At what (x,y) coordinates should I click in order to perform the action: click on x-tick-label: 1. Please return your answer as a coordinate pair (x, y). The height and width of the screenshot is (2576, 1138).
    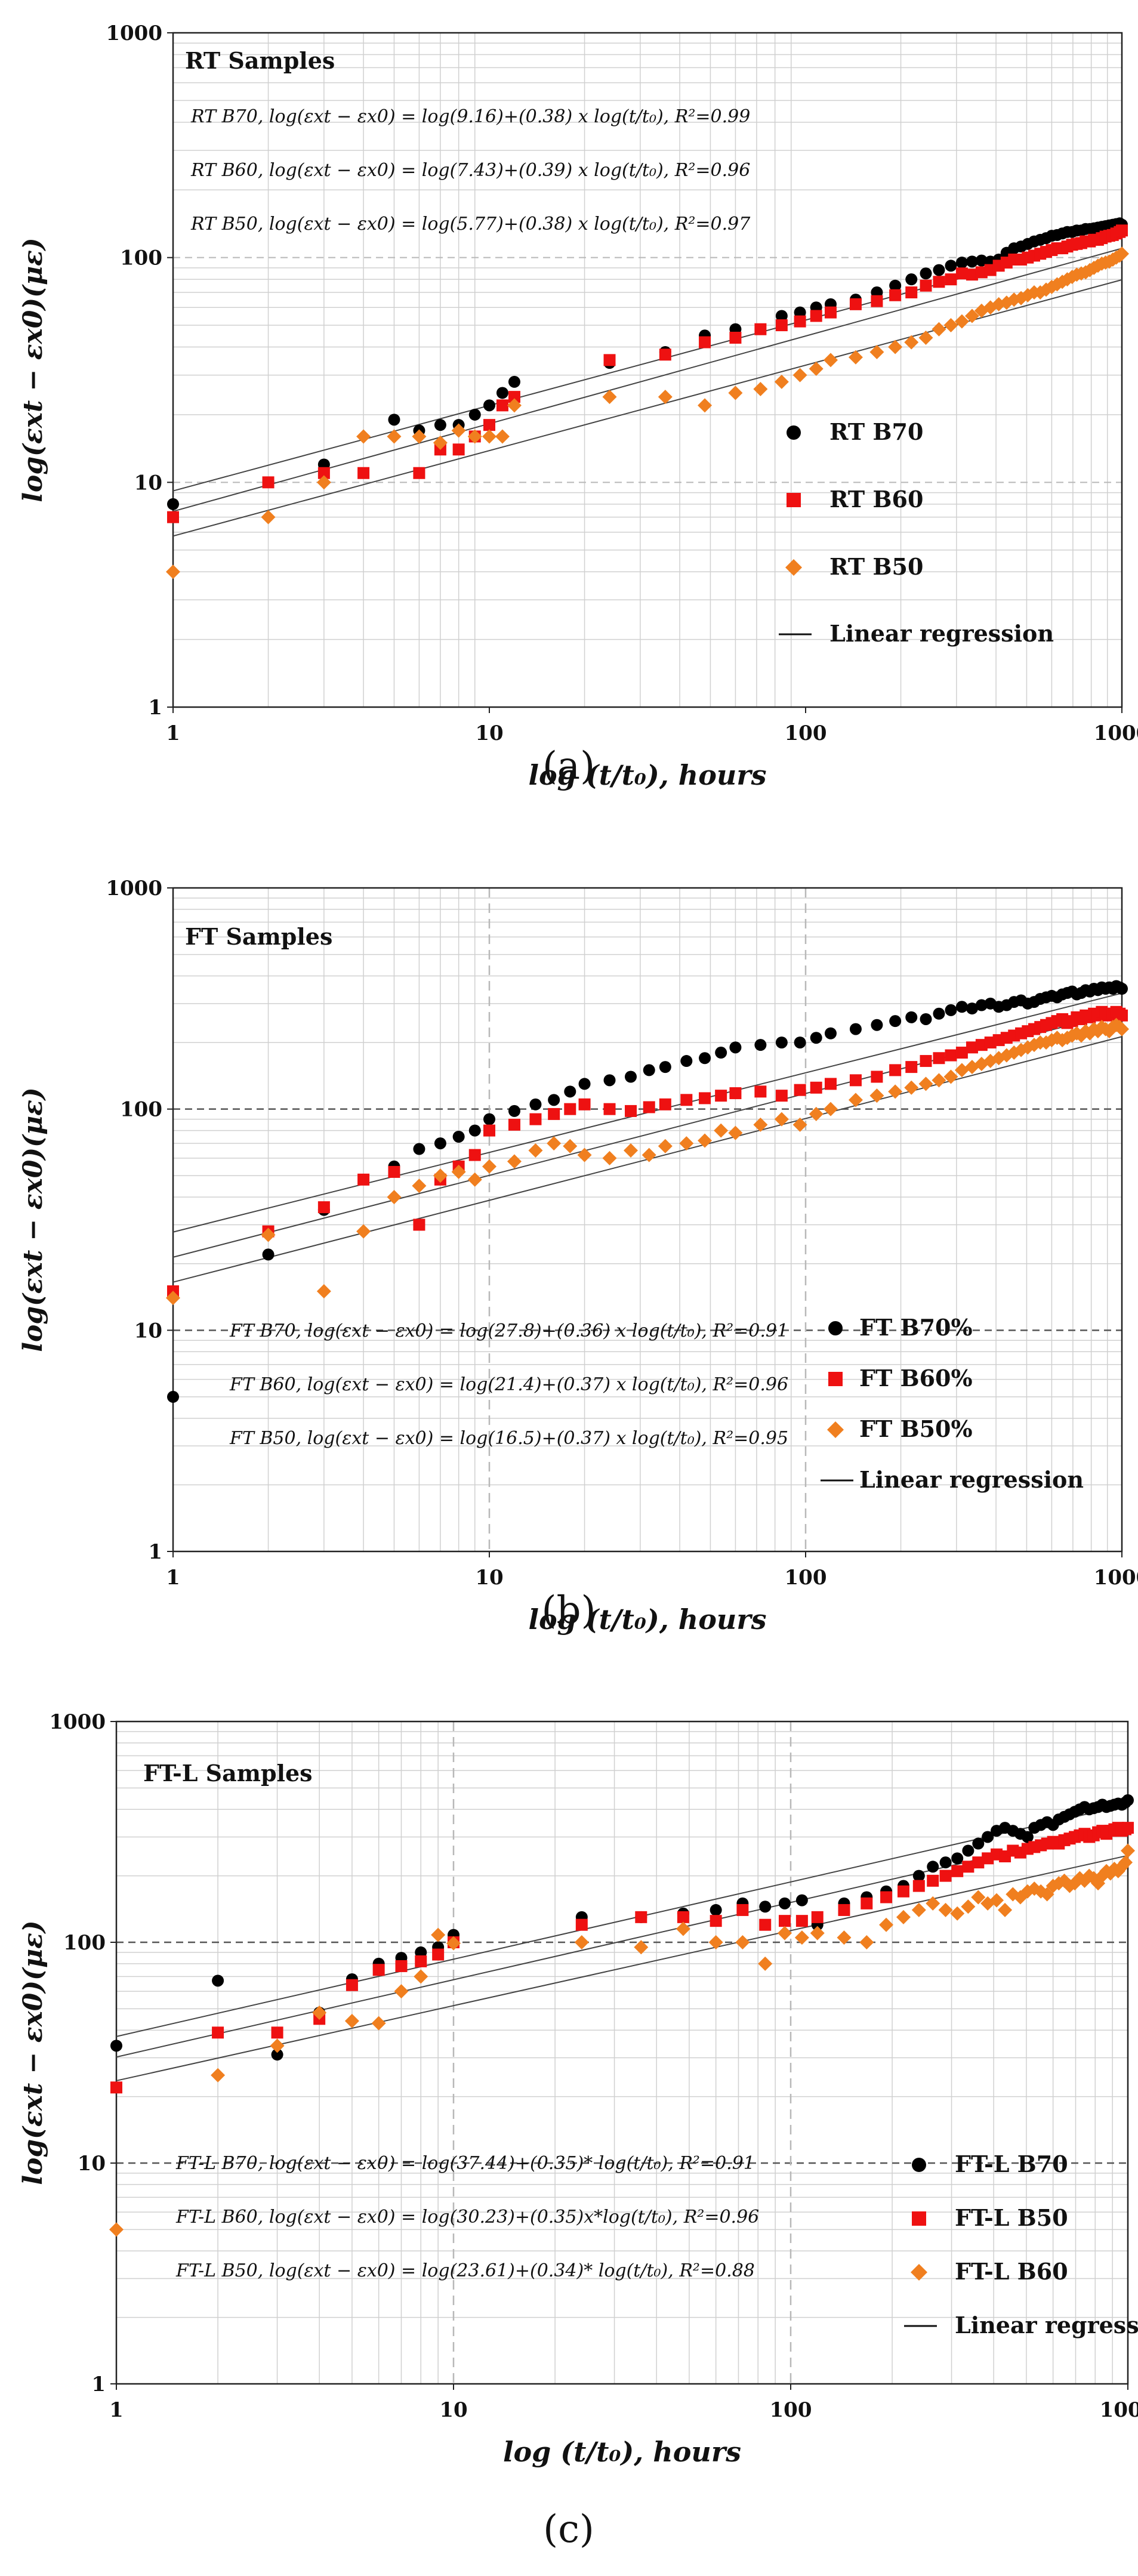
    Looking at the image, I should click on (173, 1578).